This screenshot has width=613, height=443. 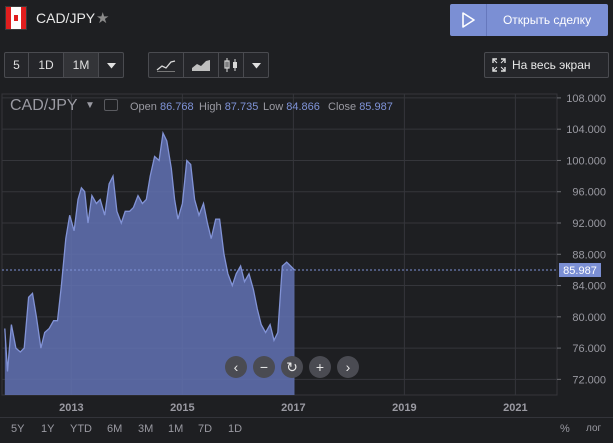 I want to click on chevron-left-icon: ‹, so click(x=236, y=367).